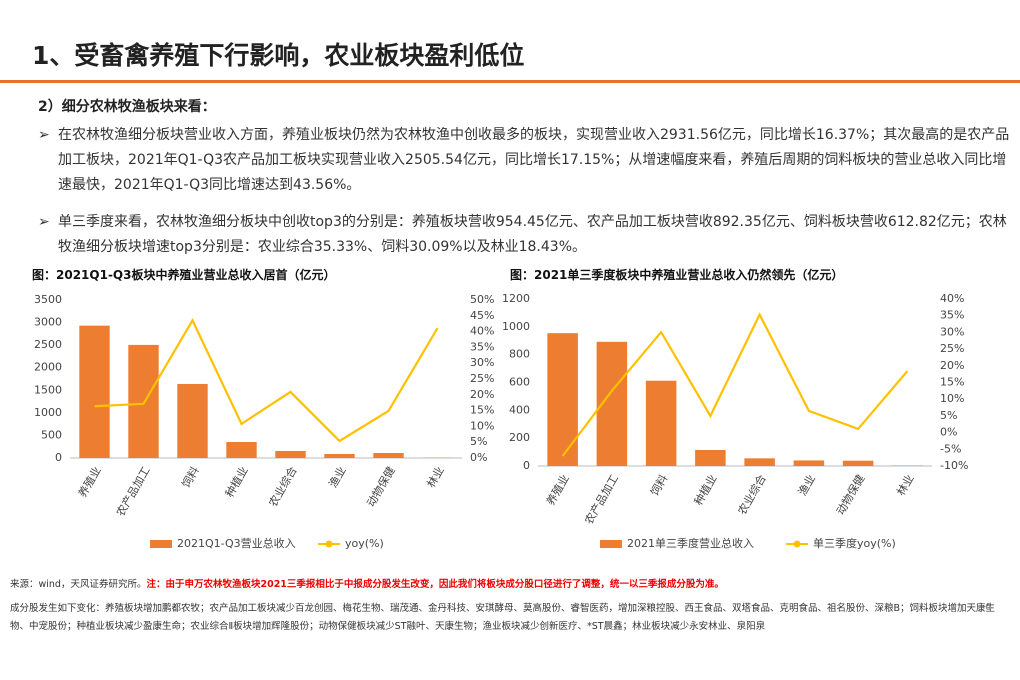 This screenshot has width=1020, height=680. What do you see at coordinates (854, 543) in the screenshot?
I see `legend-label: 单三季度yoy(%)` at bounding box center [854, 543].